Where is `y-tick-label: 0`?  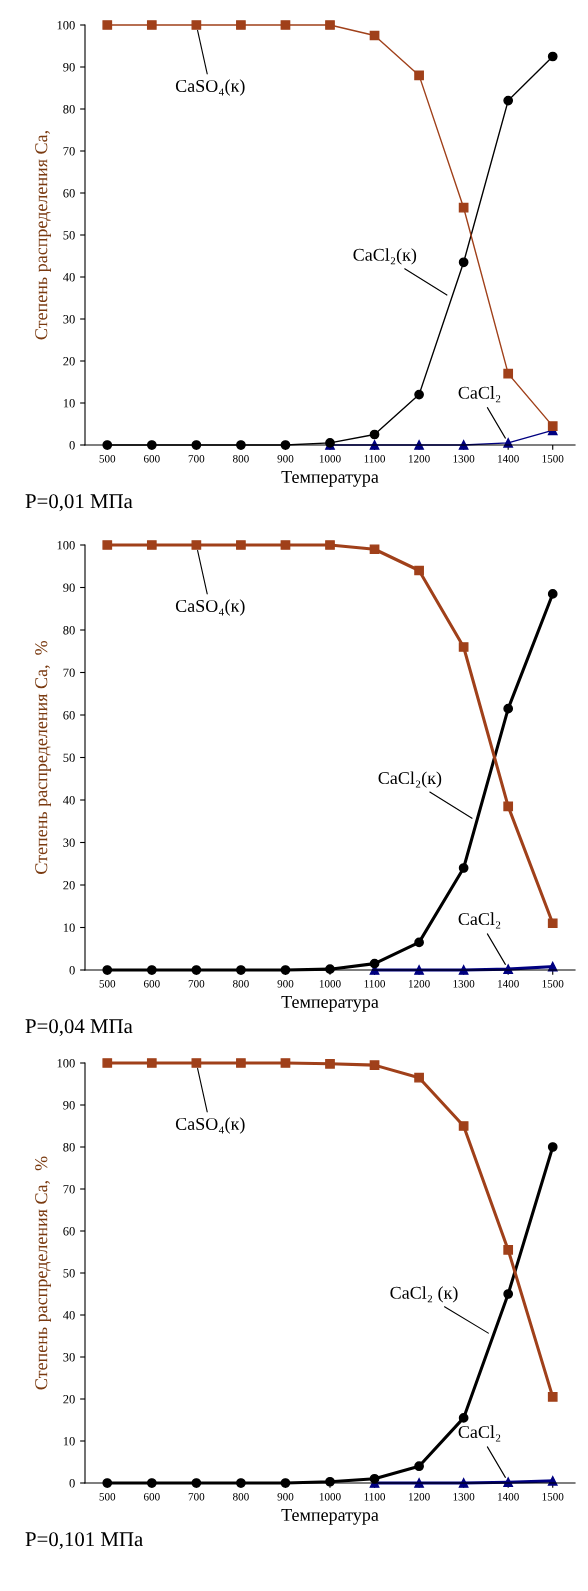
y-tick-label: 0 is located at coordinates (72, 970).